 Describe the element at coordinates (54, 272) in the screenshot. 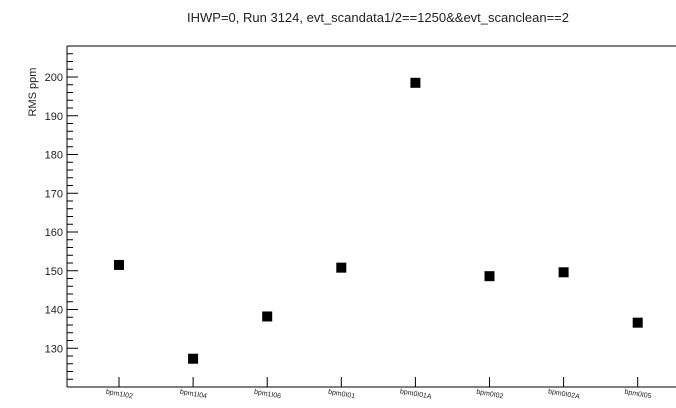

I see `y-tick-label: 150` at that location.